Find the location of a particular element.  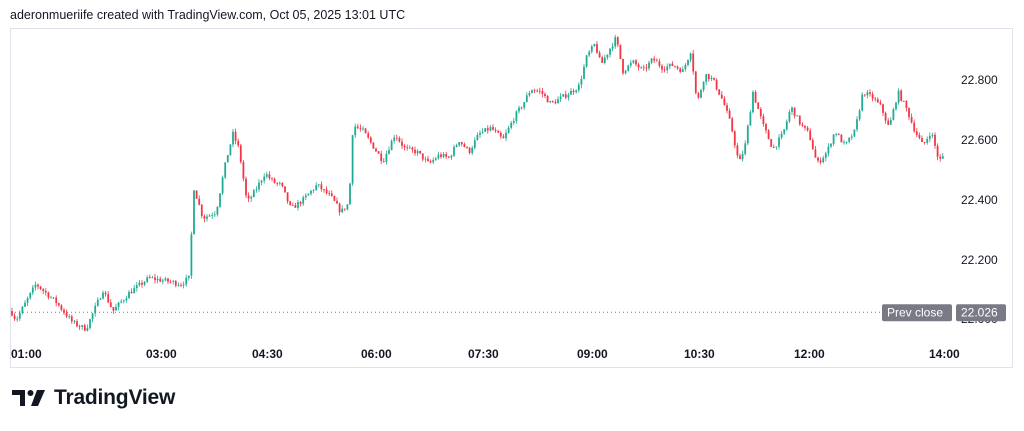

tradingview-logo: TradingView is located at coordinates (93, 398).